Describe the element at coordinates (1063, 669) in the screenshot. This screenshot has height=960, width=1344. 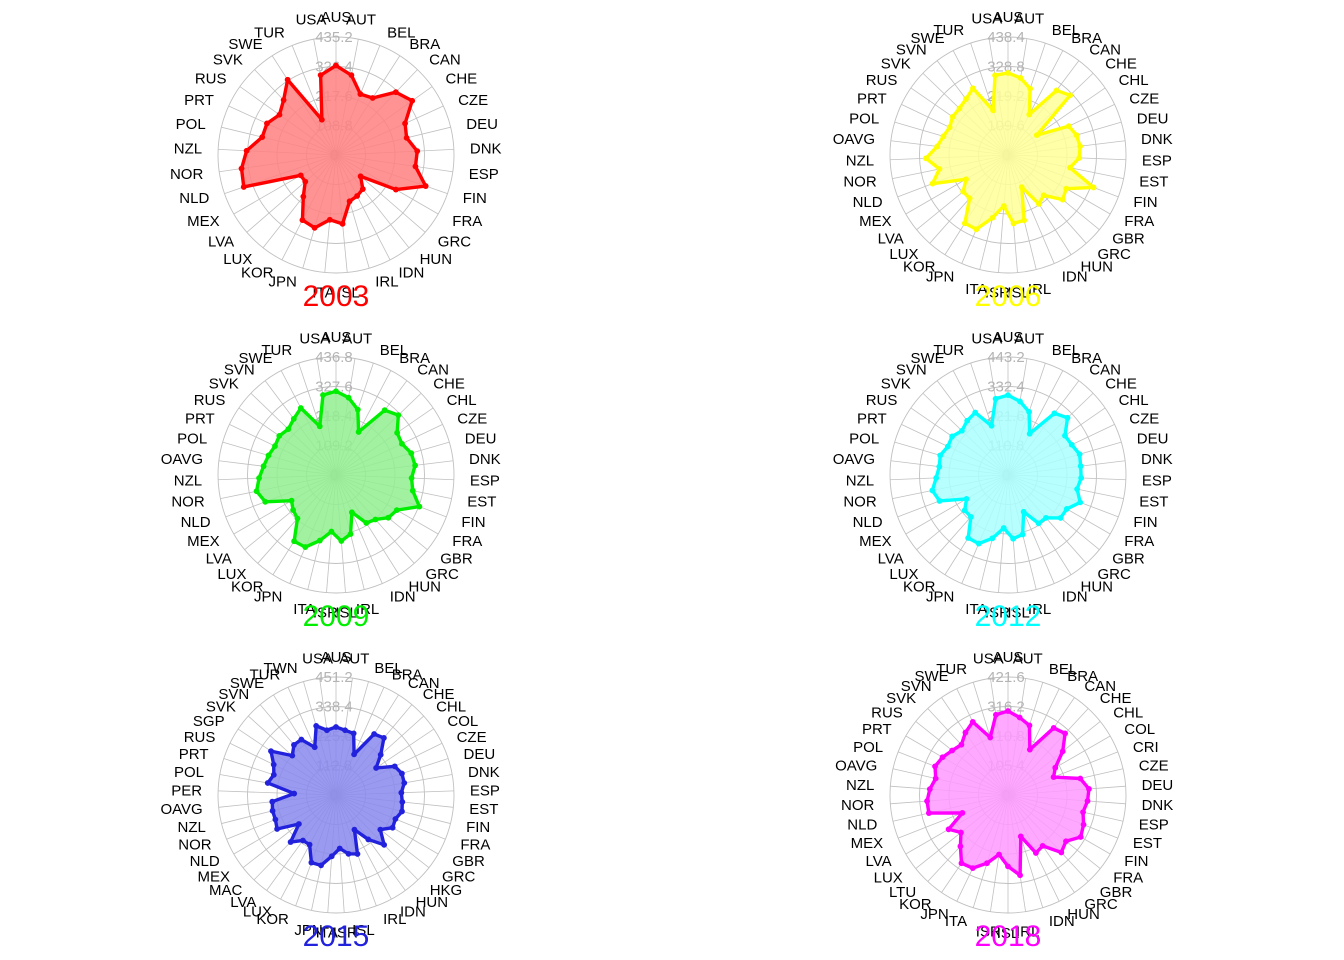
I see `category-label-BEL: BEL` at that location.